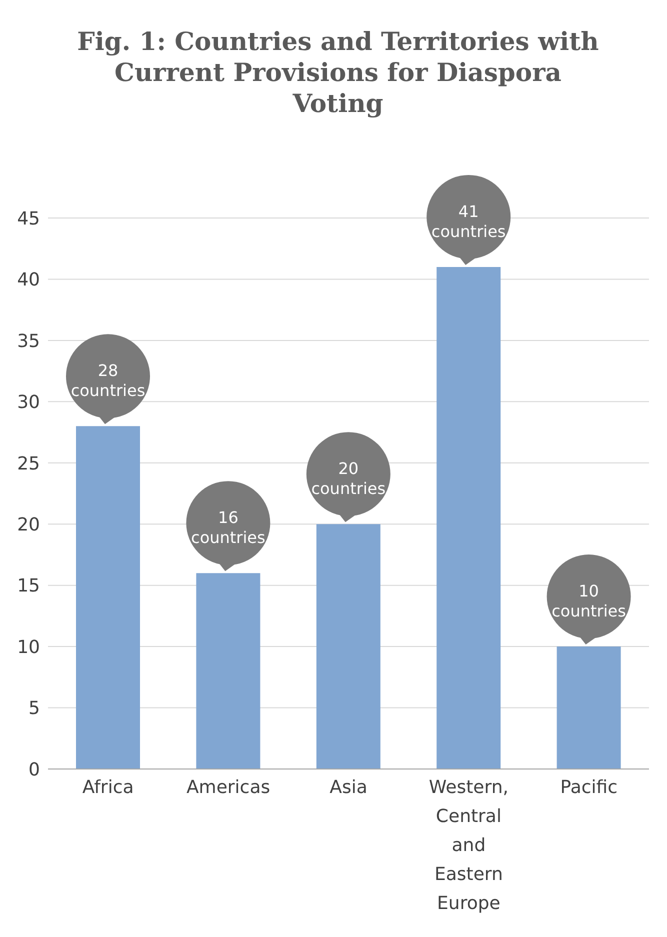 The width and height of the screenshot is (667, 937). I want to click on y-tick-label: 10, so click(28, 647).